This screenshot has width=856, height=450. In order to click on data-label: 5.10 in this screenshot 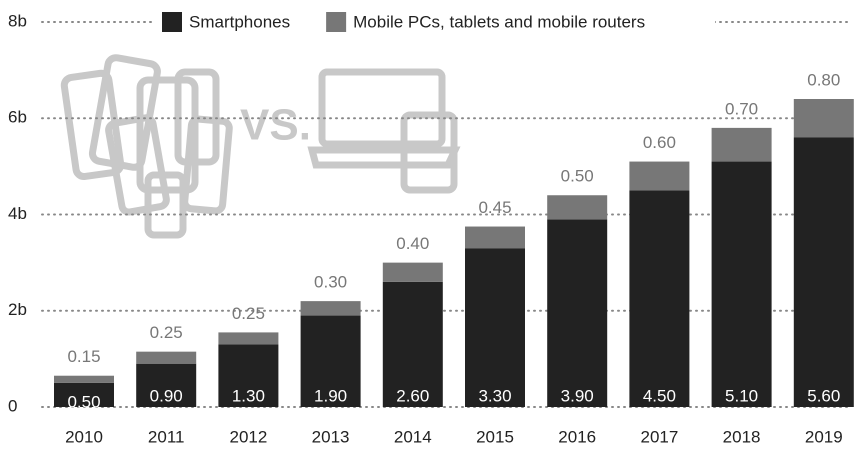, I will do `click(741, 395)`.